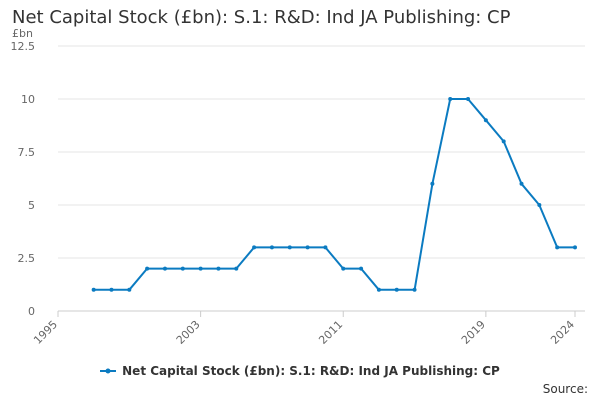 The width and height of the screenshot is (600, 400). Describe the element at coordinates (23, 46) in the screenshot. I see `y-tick-label: 12.5` at that location.